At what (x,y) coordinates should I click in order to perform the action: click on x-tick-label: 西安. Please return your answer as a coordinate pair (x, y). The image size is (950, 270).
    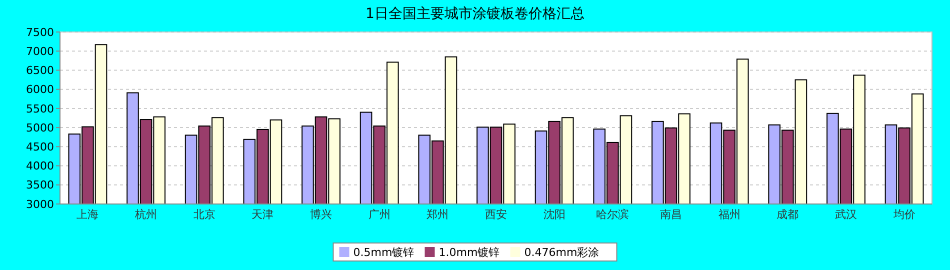
    Looking at the image, I should click on (496, 214).